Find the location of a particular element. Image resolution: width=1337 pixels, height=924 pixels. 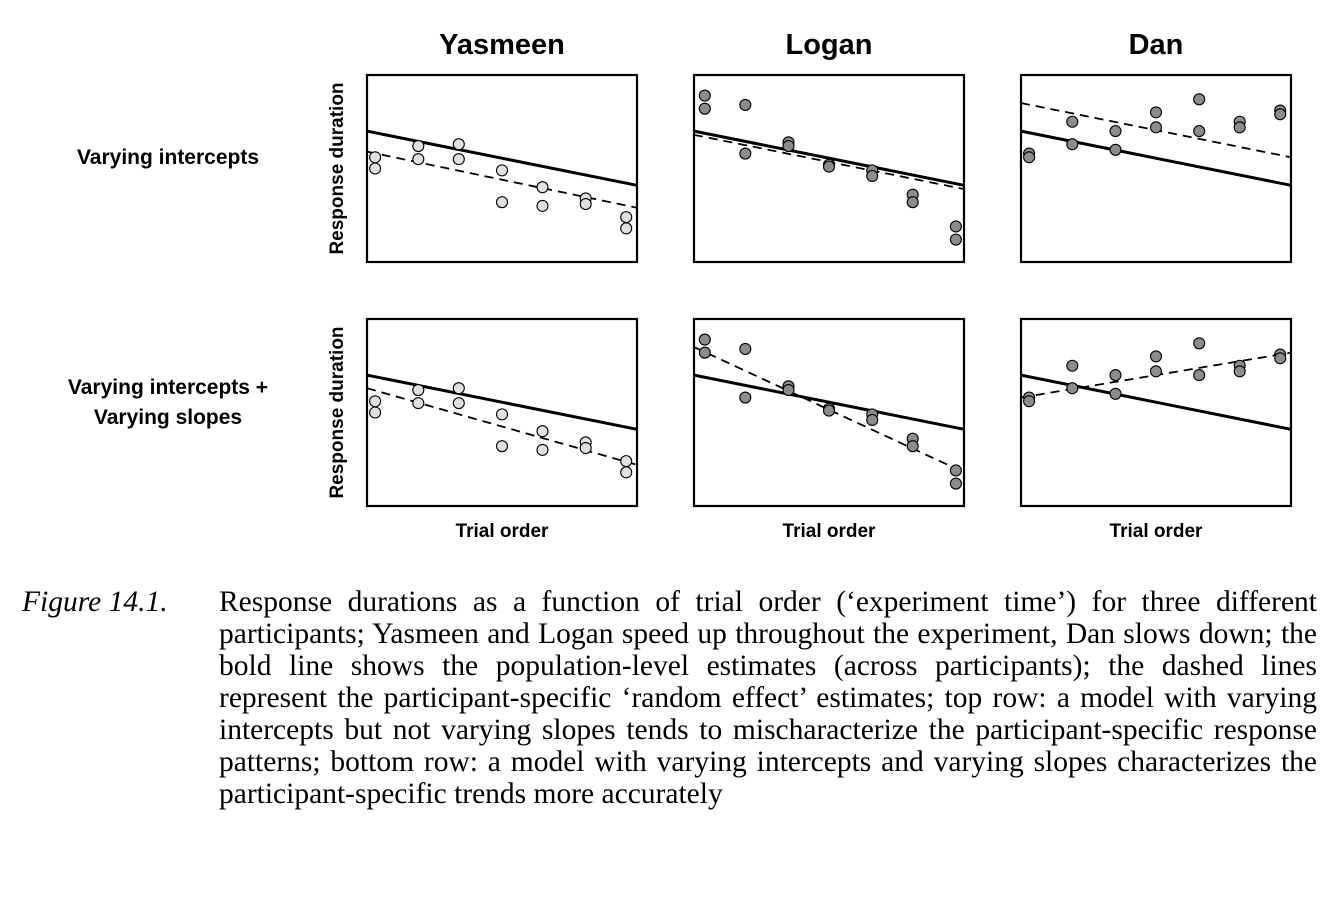

panel-yasmeen-row-1: Response duration is located at coordinates (483, 168).